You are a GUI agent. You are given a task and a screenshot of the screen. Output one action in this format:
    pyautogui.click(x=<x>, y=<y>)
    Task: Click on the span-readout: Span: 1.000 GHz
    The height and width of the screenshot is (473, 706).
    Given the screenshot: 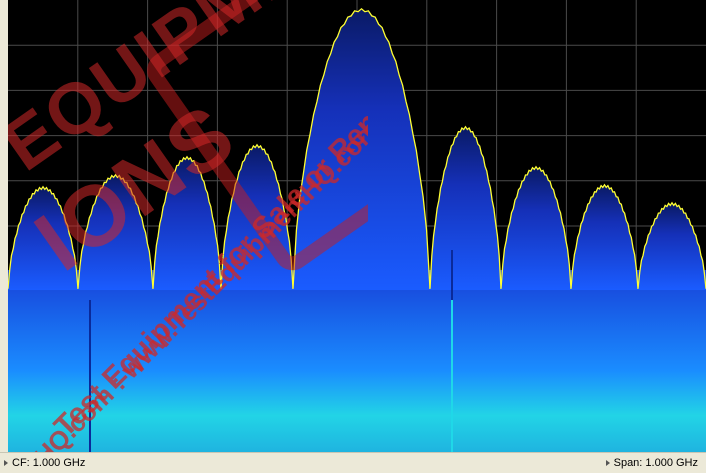 What is the action you would take?
    pyautogui.click(x=651, y=463)
    